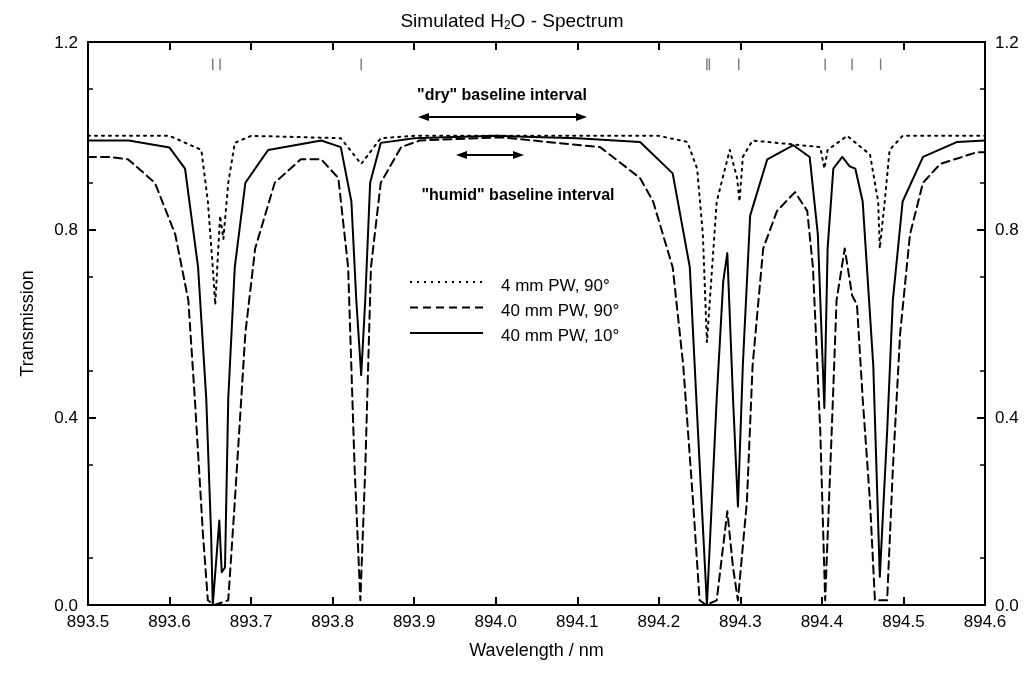 Image resolution: width=1024 pixels, height=680 pixels. Describe the element at coordinates (88, 621) in the screenshot. I see `x-tick-label: 893.5` at that location.